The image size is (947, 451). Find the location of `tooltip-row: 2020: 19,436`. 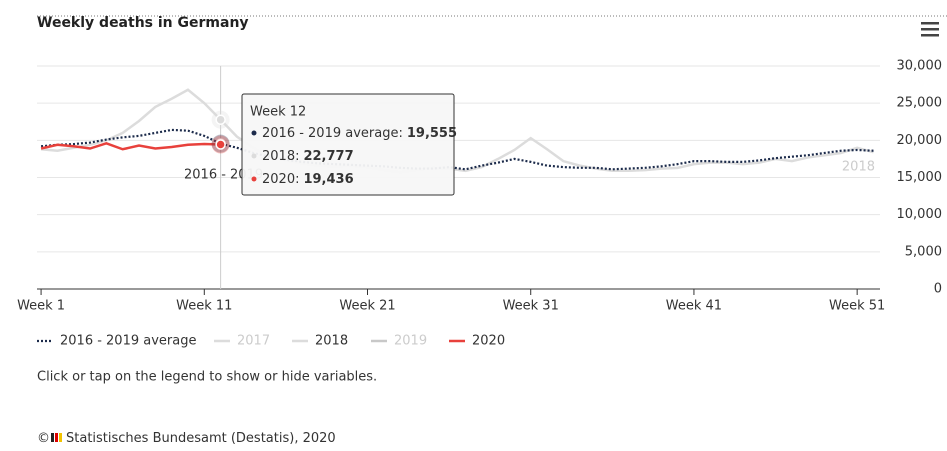

tooltip-row: 2020: 19,436 is located at coordinates (308, 179).